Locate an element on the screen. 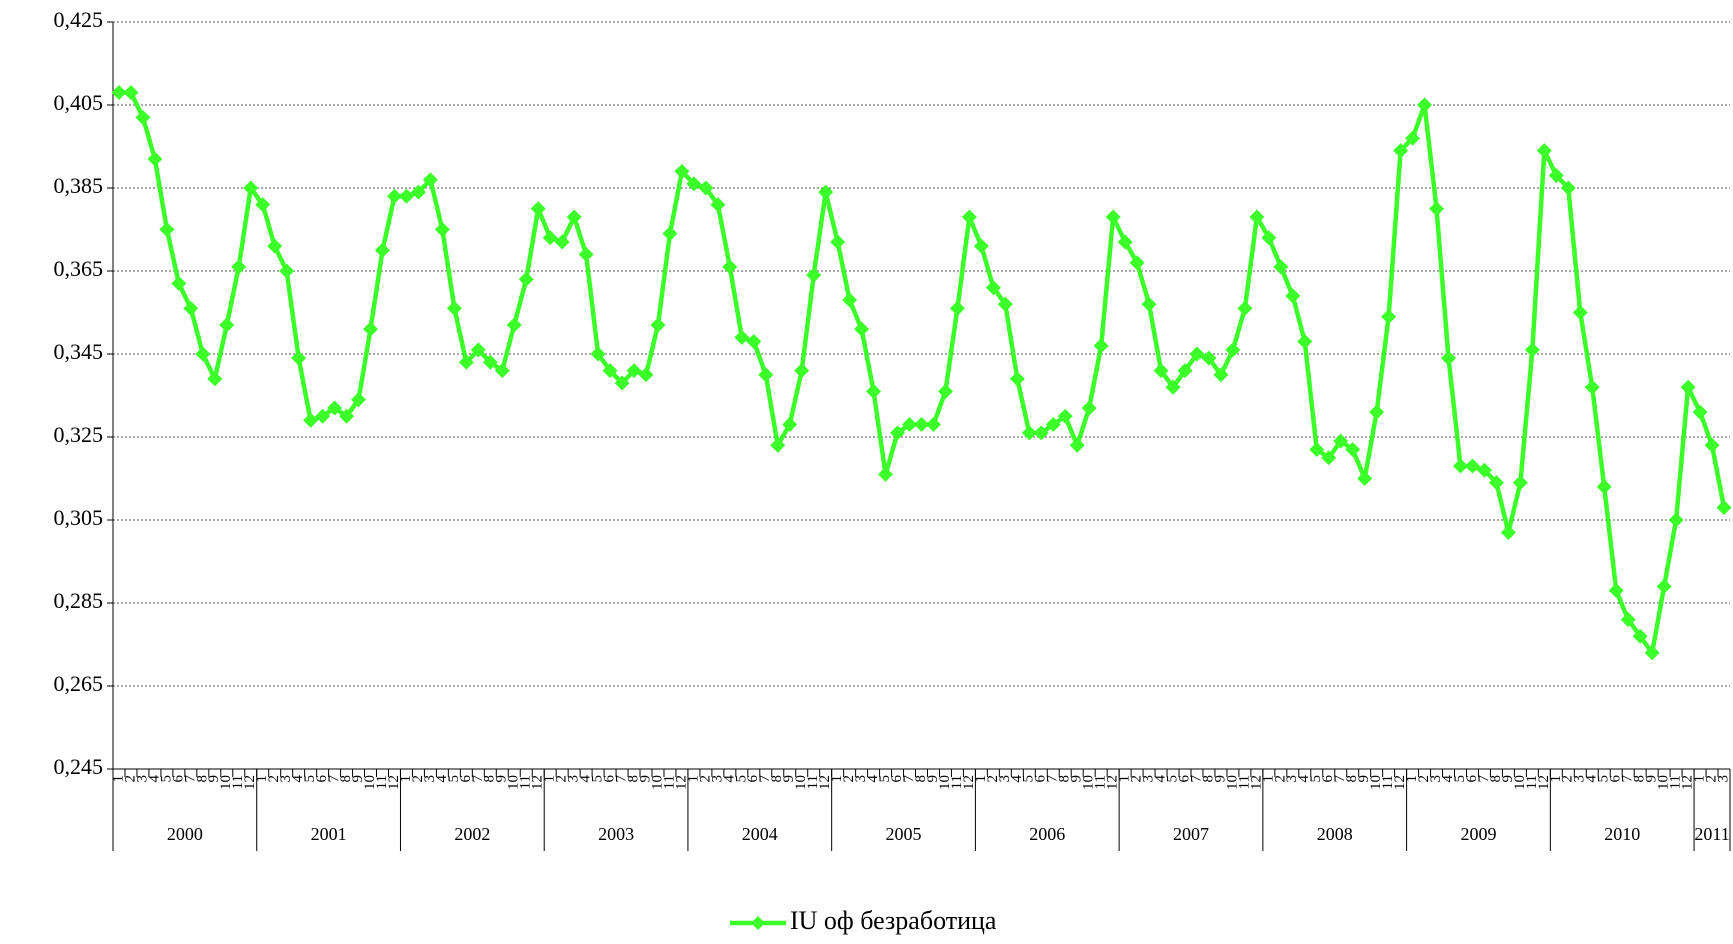 The width and height of the screenshot is (1733, 944). y-tick-label: 0,345 is located at coordinates (79, 351).